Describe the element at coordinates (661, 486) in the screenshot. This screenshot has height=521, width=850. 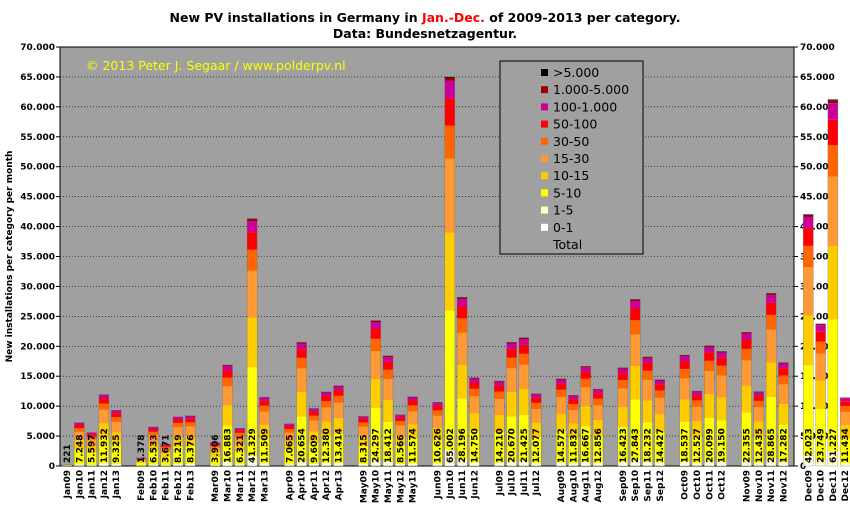
I see `x-tick-label: Sep12` at that location.